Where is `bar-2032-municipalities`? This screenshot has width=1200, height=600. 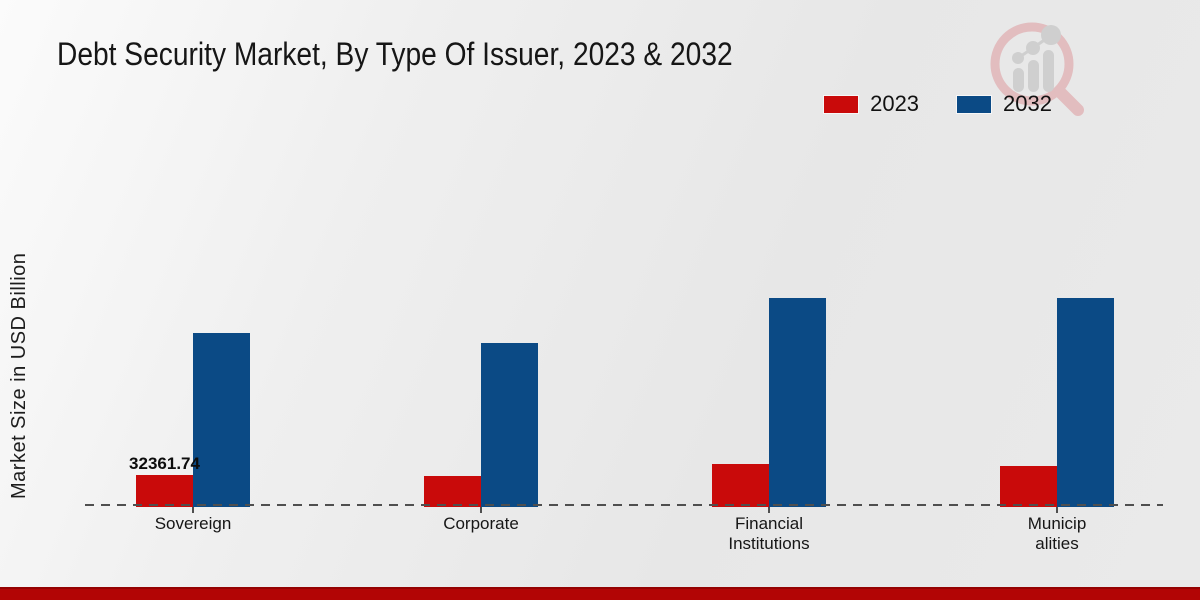
bar-2032-municipalities is located at coordinates (1085, 402).